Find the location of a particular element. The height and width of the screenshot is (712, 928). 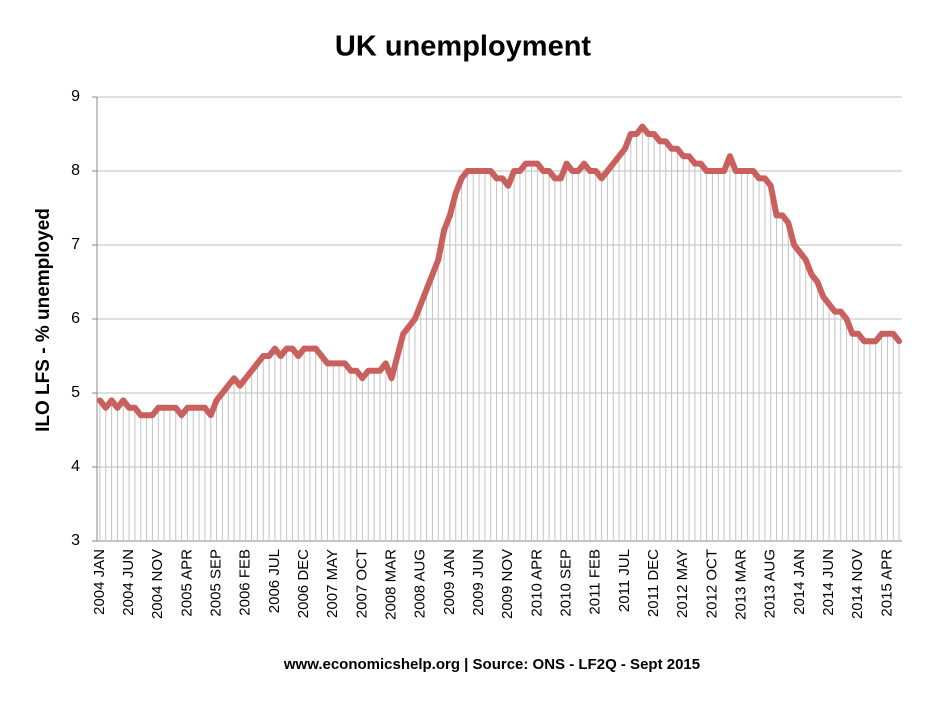

x-tick-label: 2004 JUN is located at coordinates (128, 582).